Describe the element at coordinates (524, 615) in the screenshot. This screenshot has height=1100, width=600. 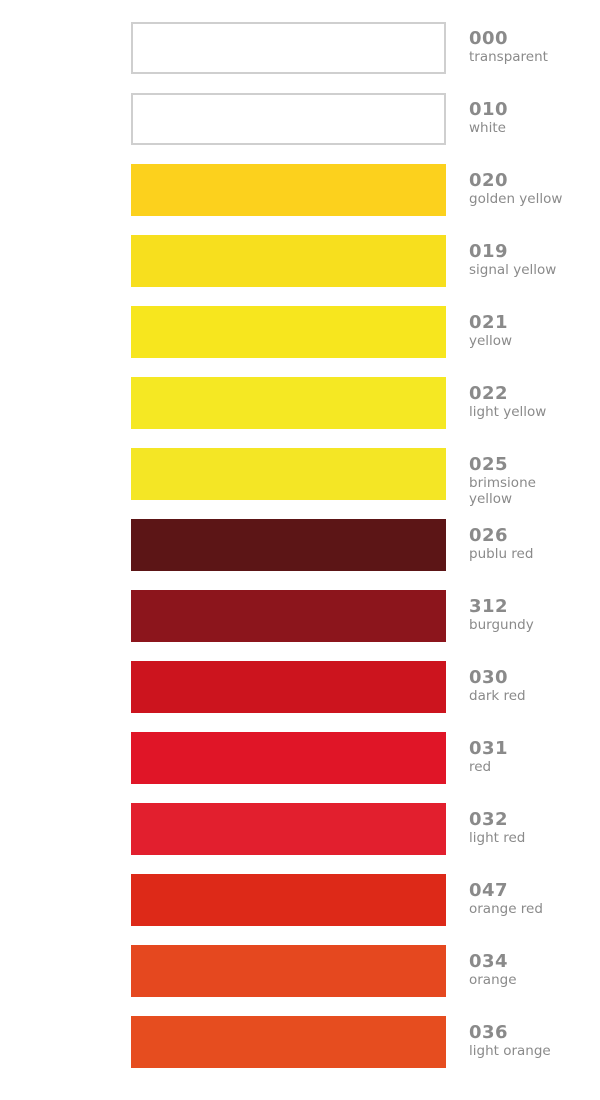
I see `swatch-label: 312 burgundy` at that location.